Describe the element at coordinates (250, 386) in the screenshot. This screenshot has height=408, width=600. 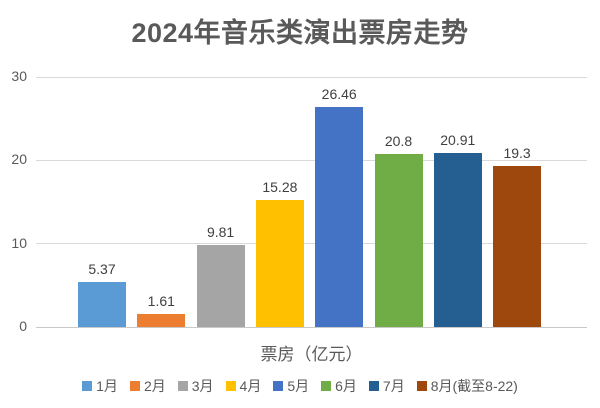
I see `legend-item-label: 4月` at that location.